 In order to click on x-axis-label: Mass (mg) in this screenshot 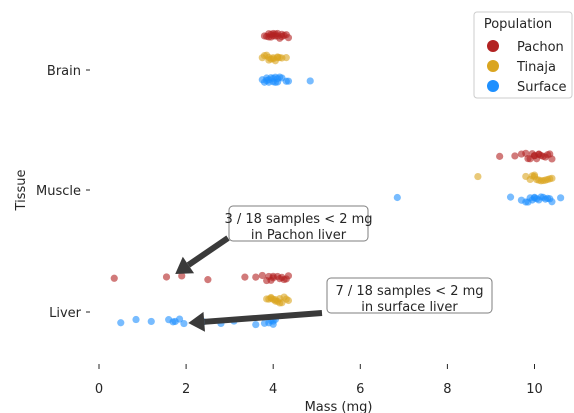, I will do `click(339, 406)`.